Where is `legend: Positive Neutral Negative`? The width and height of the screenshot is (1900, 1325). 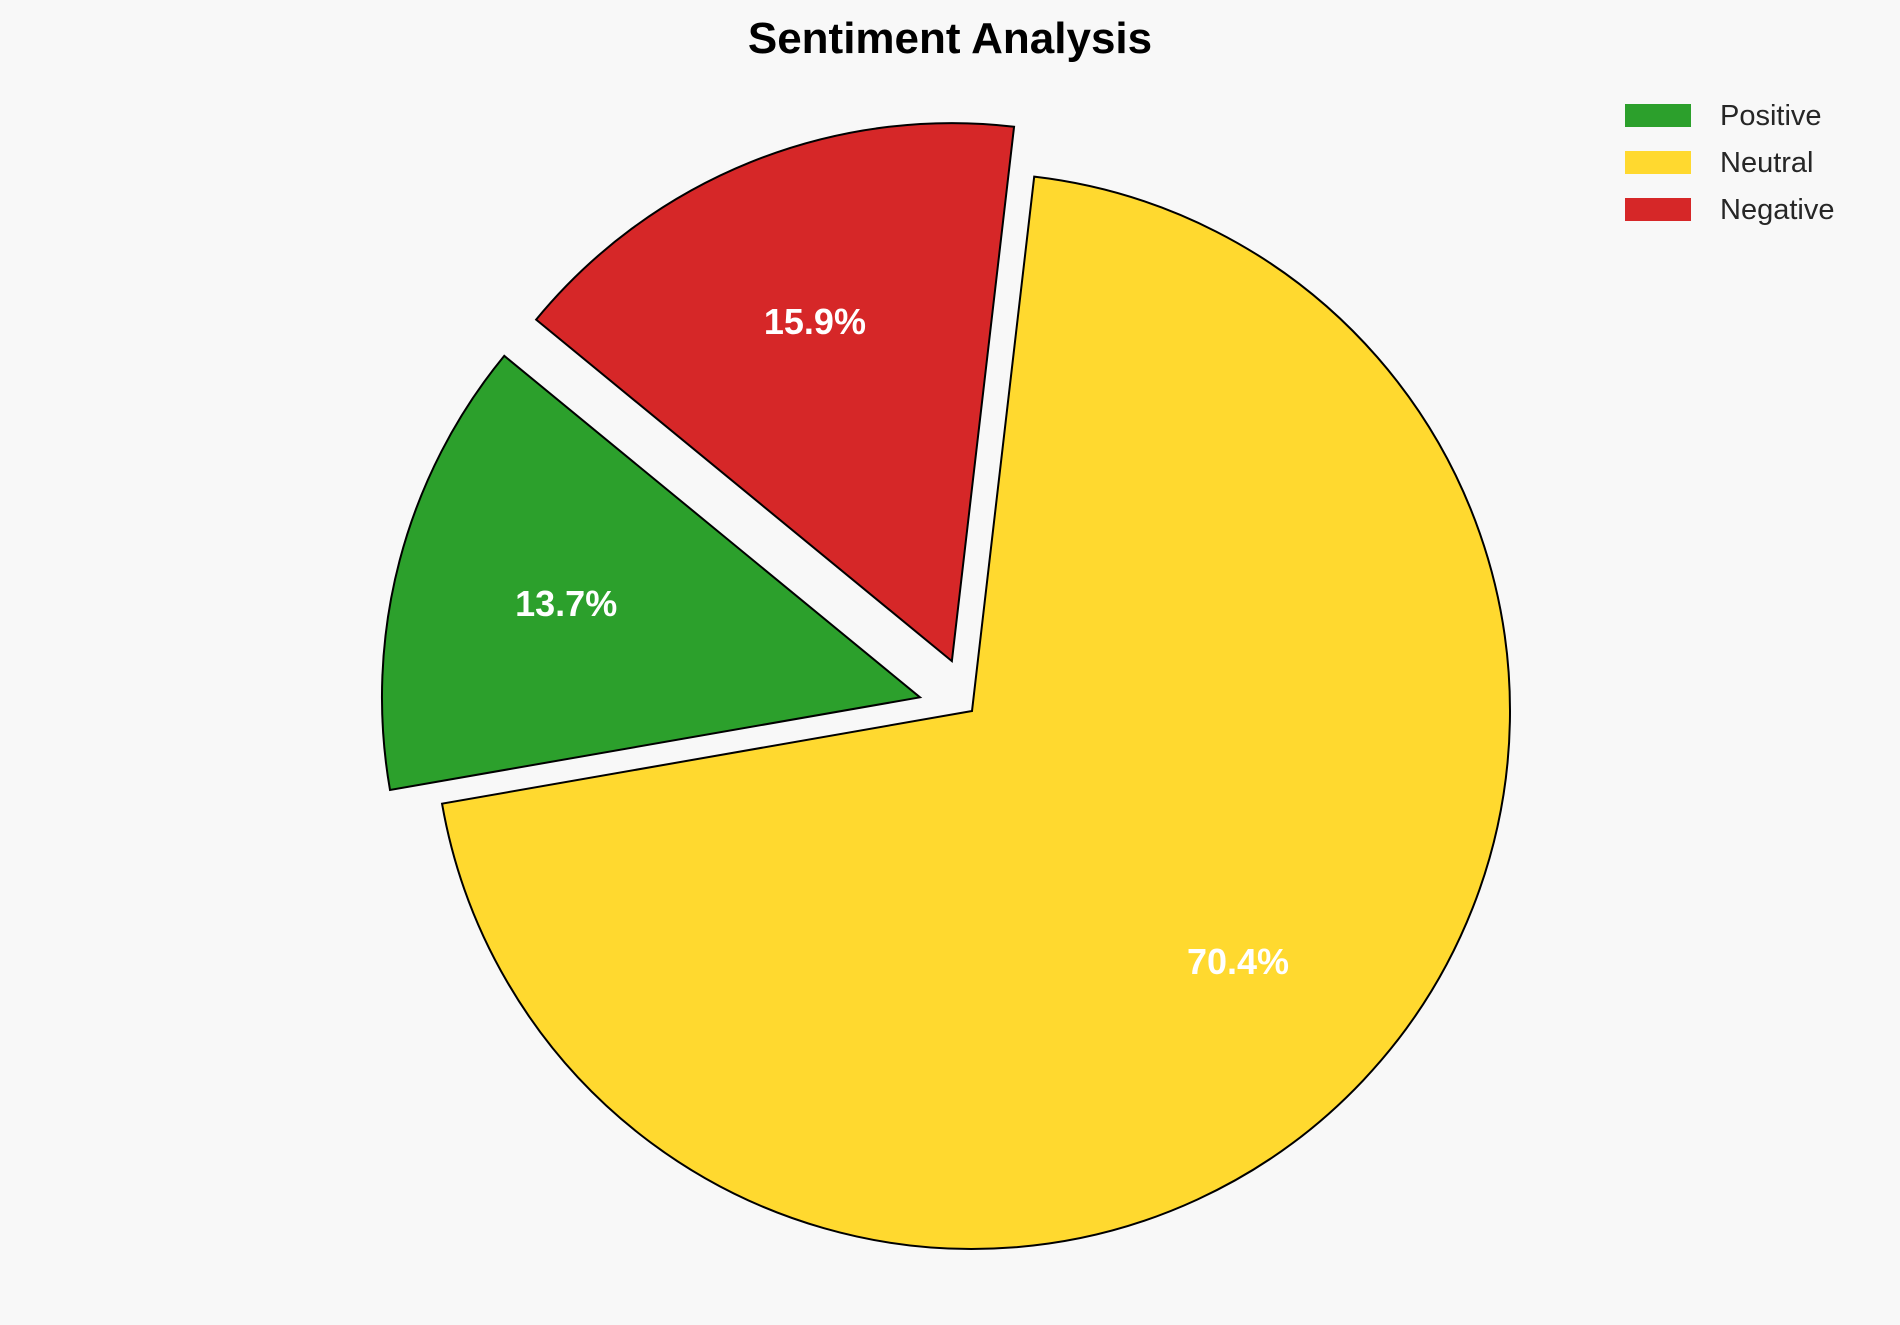 legend: Positive Neutral Negative is located at coordinates (1729, 163).